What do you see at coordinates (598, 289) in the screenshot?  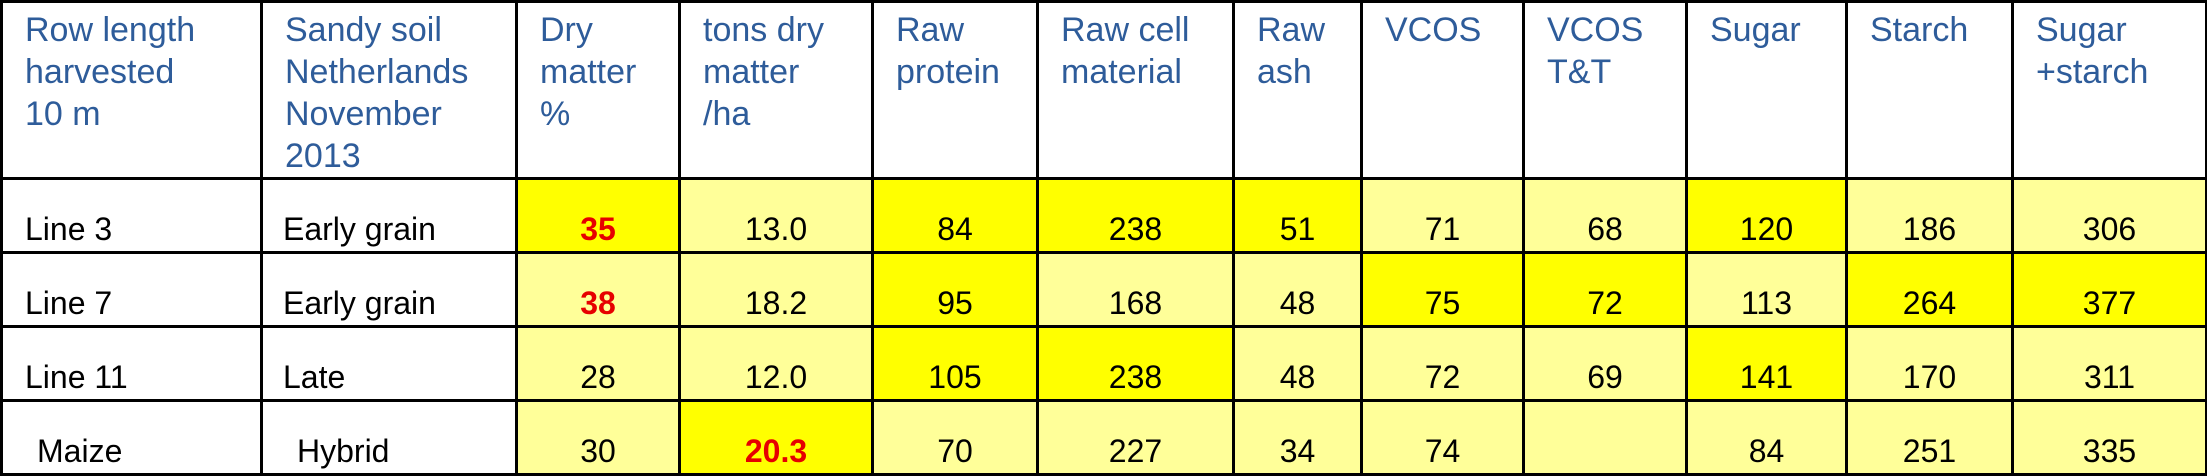 I see `table-cell: 38` at bounding box center [598, 289].